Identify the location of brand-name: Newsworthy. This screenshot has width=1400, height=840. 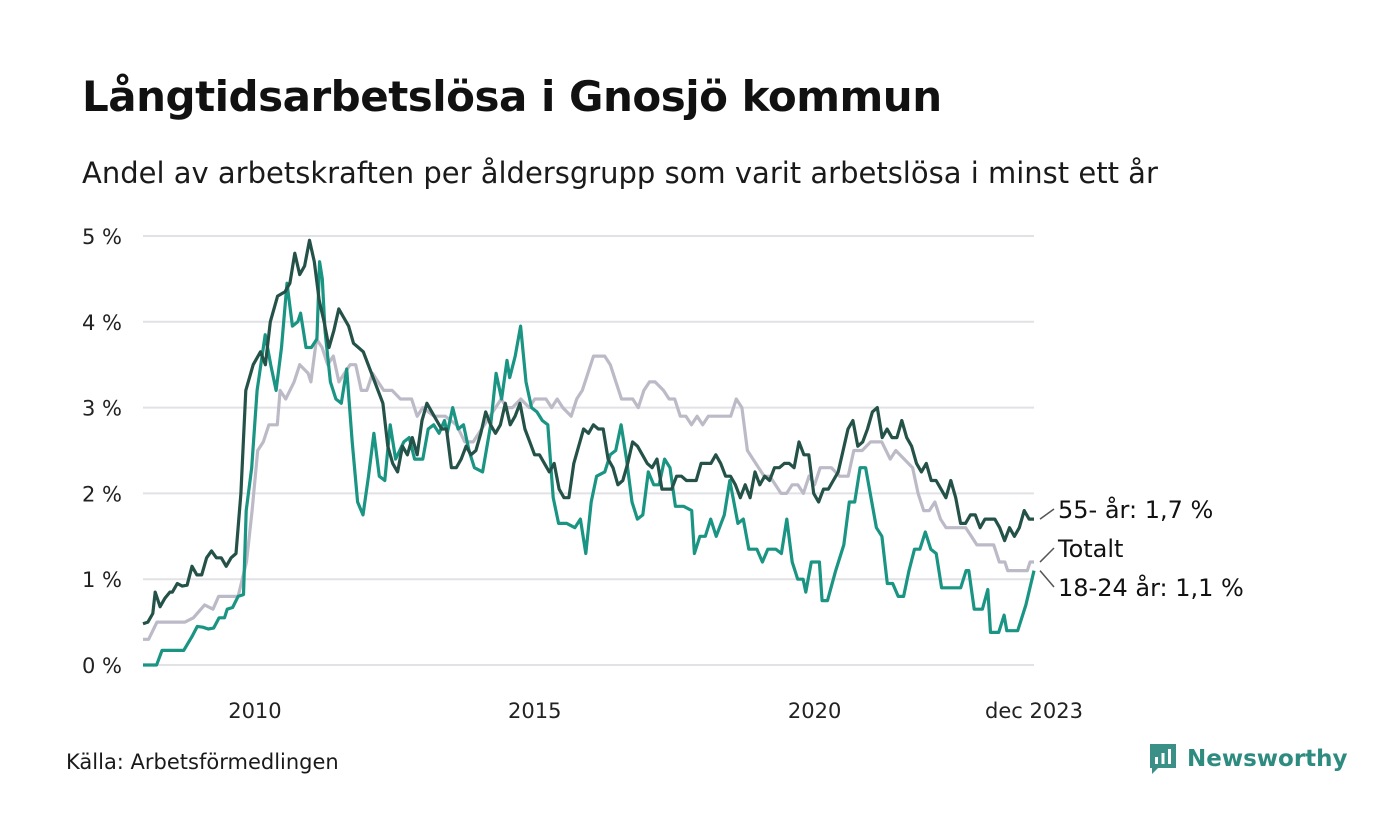
(1267, 759).